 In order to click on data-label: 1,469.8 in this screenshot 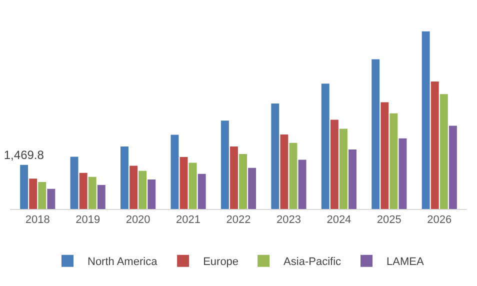, I will do `click(24, 155)`.